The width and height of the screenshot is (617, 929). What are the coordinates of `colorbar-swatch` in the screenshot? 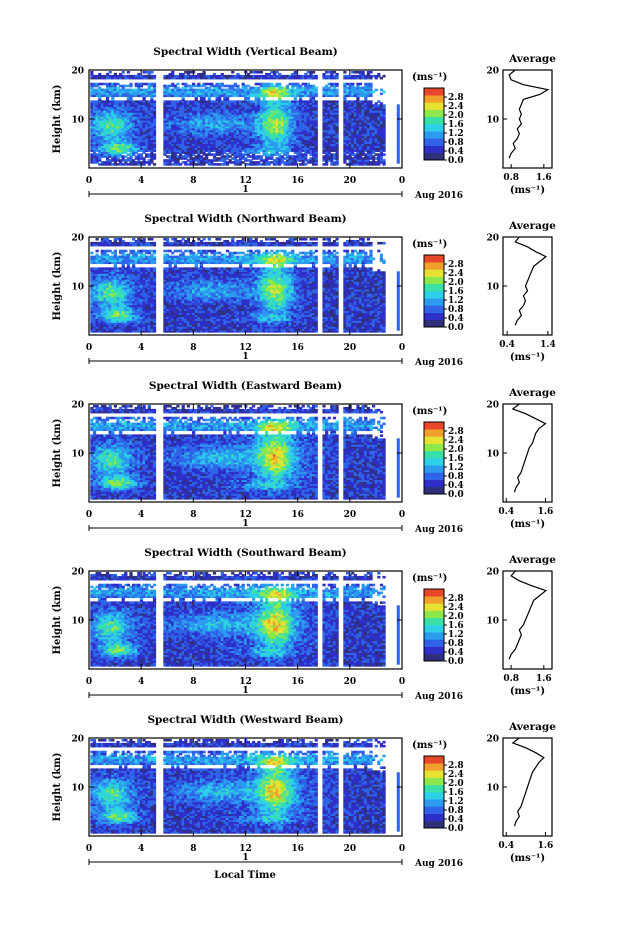 It's located at (434, 92).